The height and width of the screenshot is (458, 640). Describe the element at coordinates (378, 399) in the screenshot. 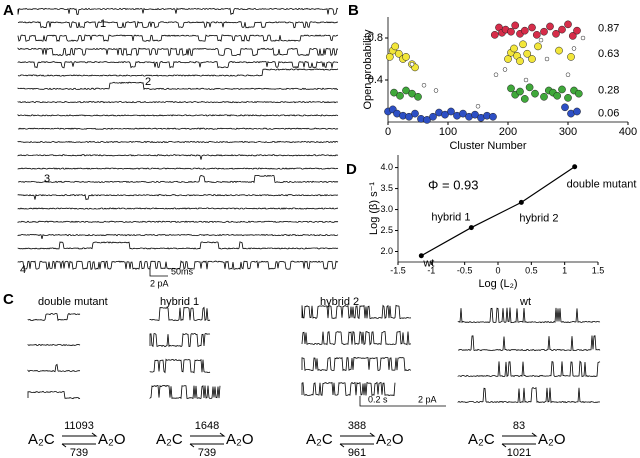

I see `scale-label: 0.2 s` at that location.